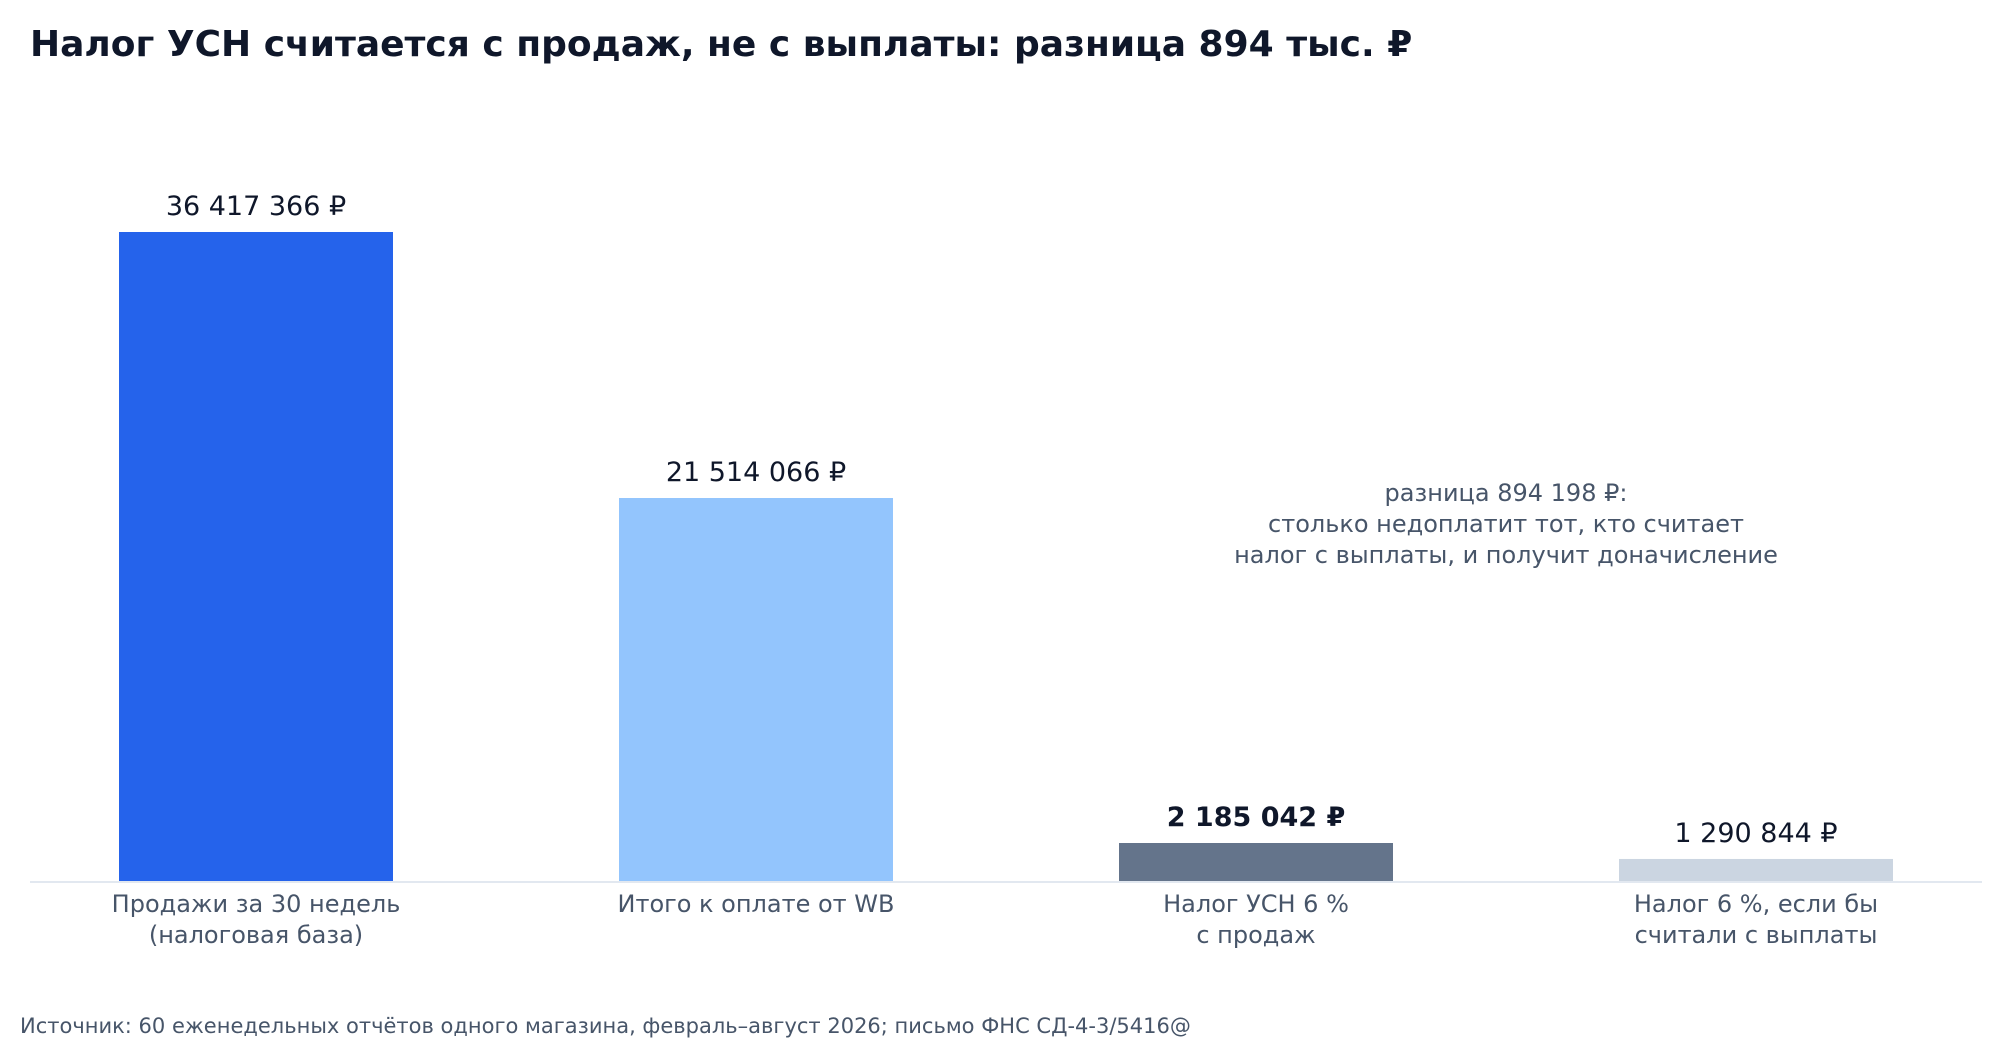 The width and height of the screenshot is (2000, 1040). Describe the element at coordinates (1755, 833) in the screenshot. I see `value-label-4: 1 290 844 ₽` at that location.